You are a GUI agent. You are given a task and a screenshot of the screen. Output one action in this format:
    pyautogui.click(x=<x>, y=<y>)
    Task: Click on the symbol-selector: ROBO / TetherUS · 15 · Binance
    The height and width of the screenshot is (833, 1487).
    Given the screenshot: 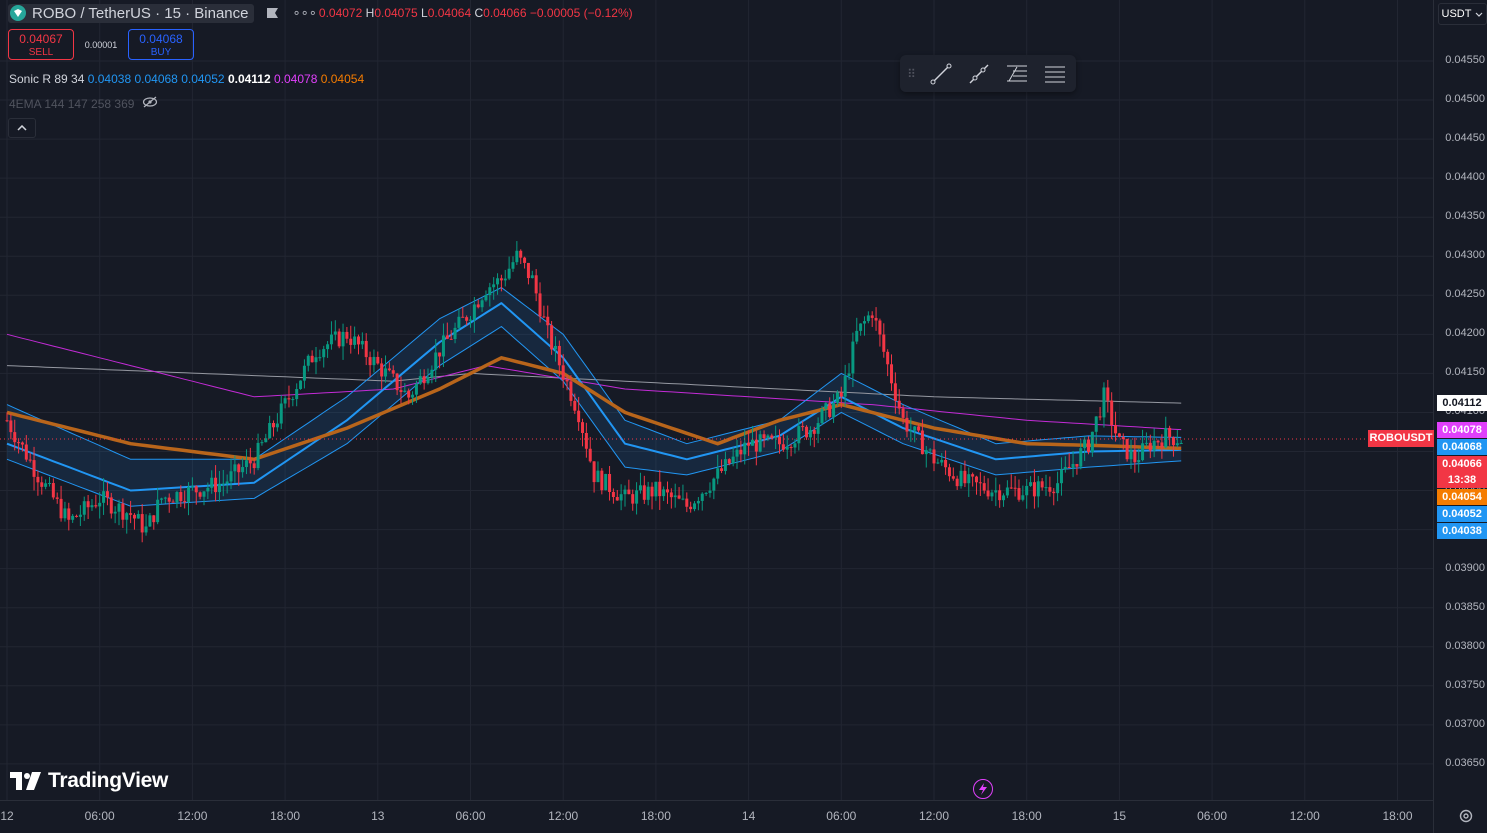 What is the action you would take?
    pyautogui.click(x=131, y=13)
    